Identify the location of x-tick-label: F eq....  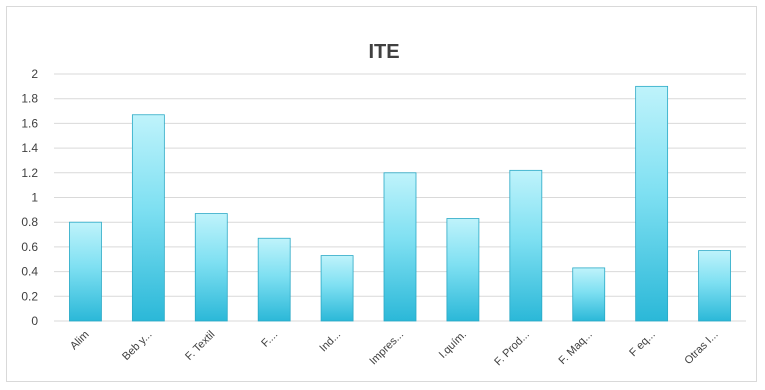
(642, 344).